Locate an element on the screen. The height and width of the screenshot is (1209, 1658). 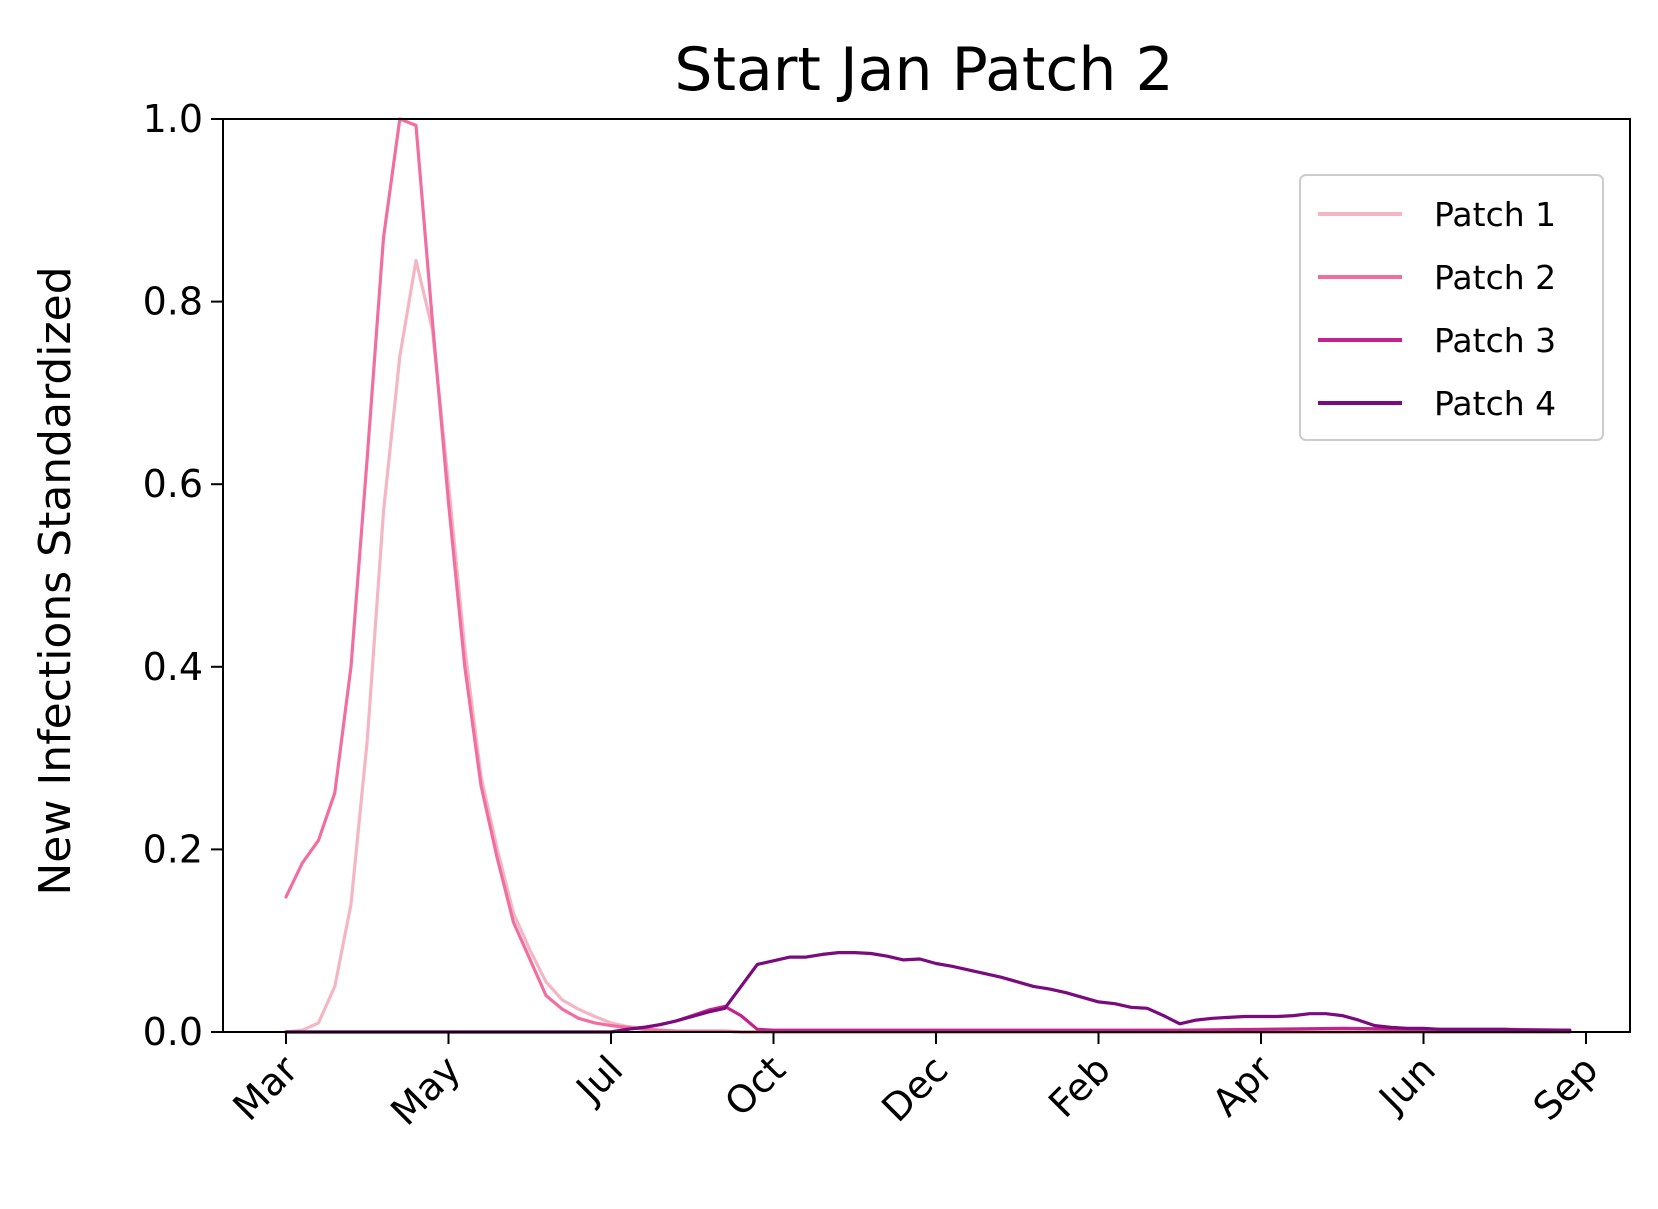
y-tick-label: 0.4 is located at coordinates (173, 667).